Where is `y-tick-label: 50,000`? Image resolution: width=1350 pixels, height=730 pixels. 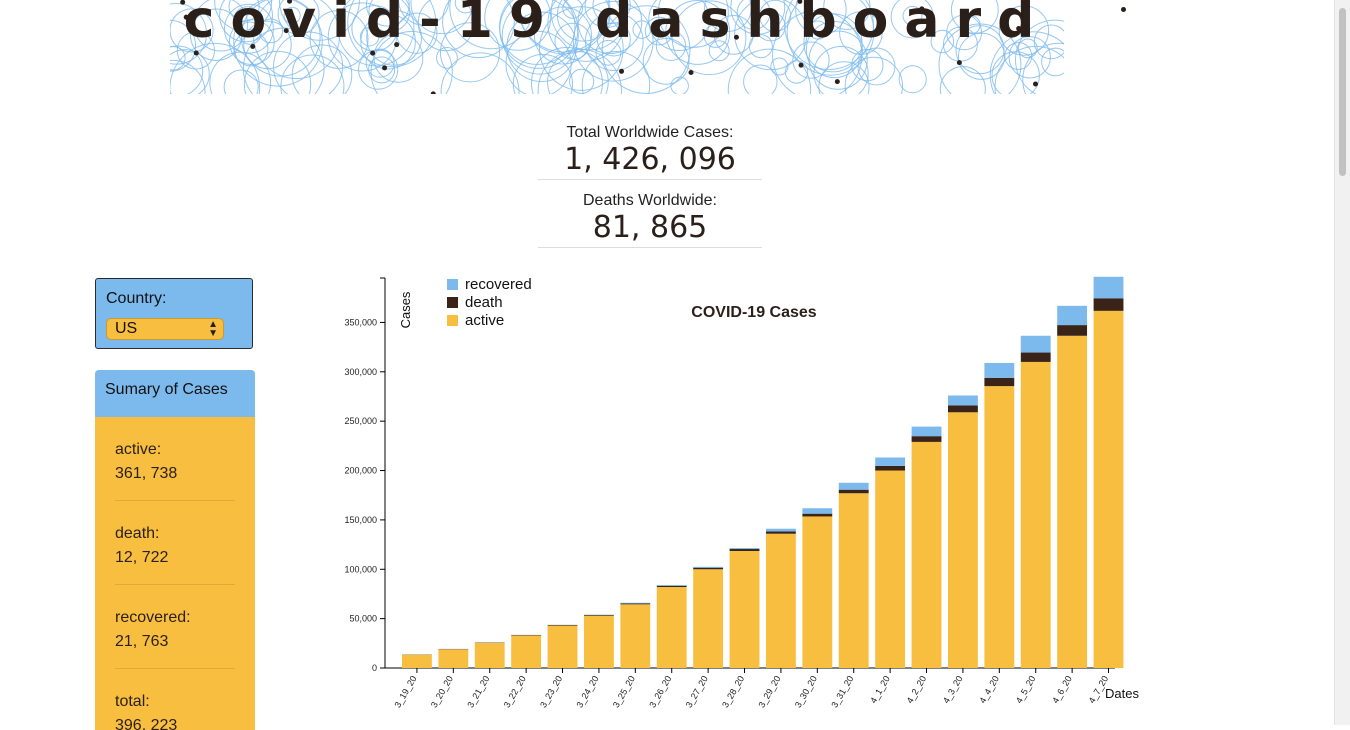
y-tick-label: 50,000 is located at coordinates (363, 619).